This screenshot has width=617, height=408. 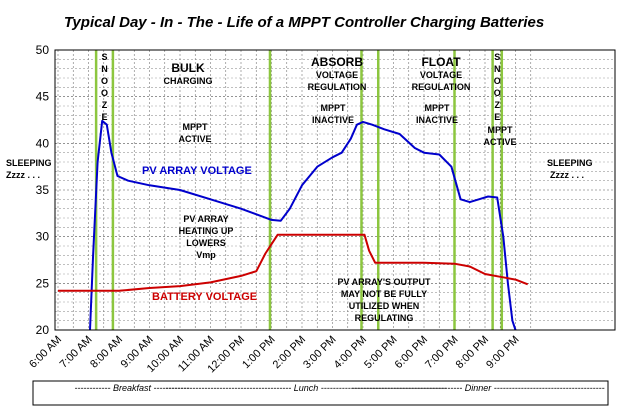 What do you see at coordinates (499, 142) in the screenshot?
I see `evening-active-label: ACTIVE` at bounding box center [499, 142].